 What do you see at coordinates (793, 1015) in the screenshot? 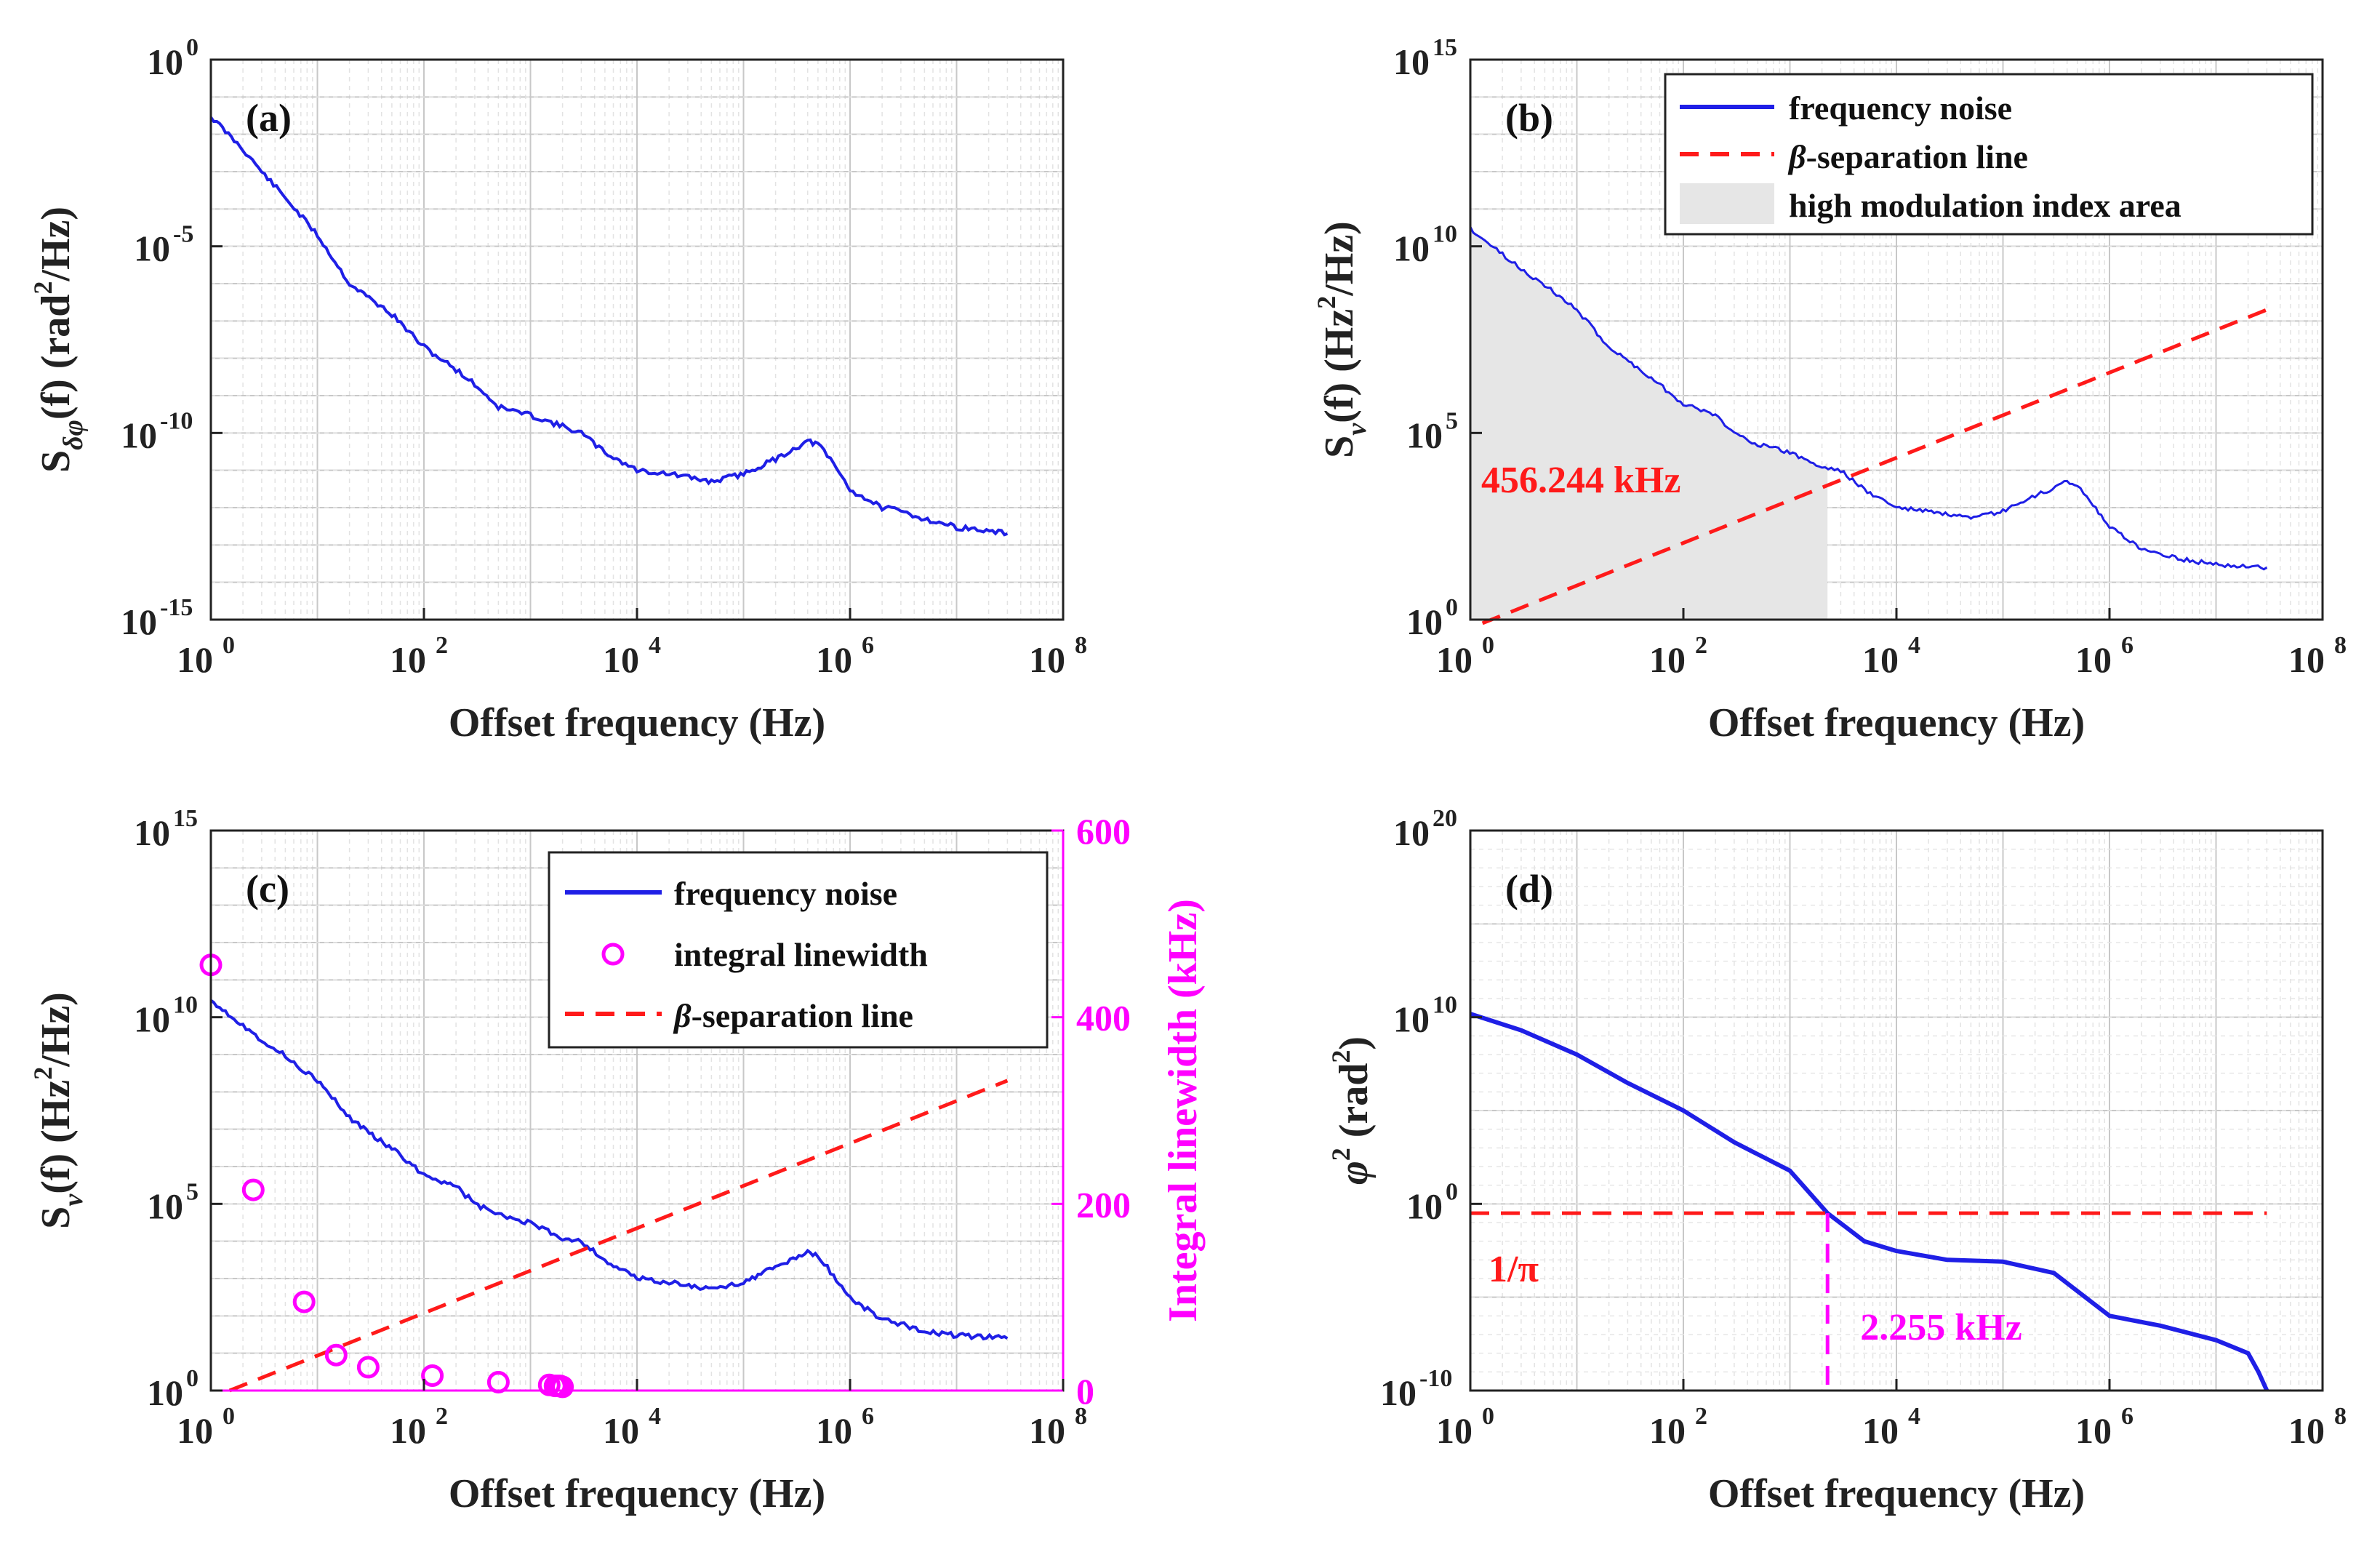
I see `legend-entry: β-separation line` at bounding box center [793, 1015].